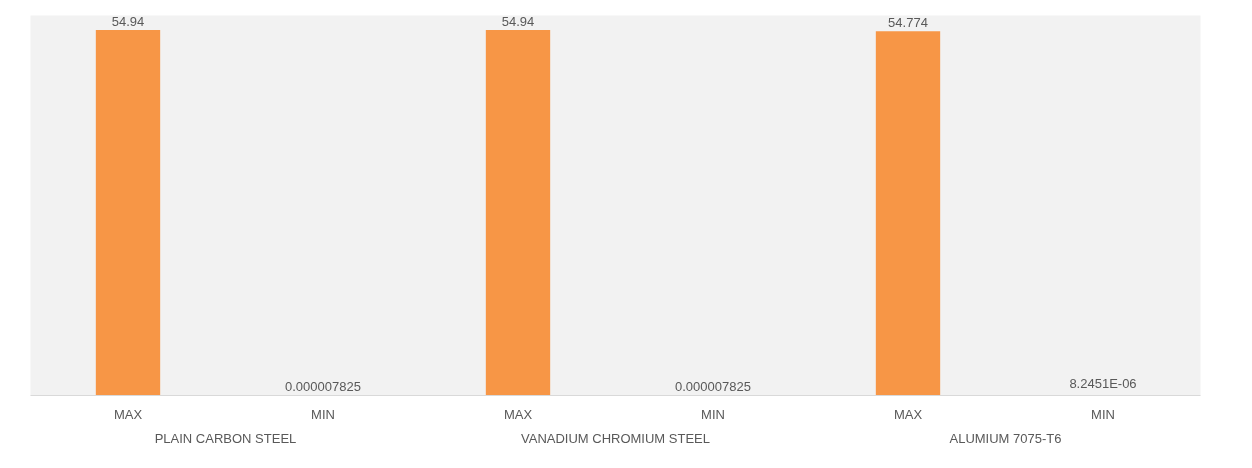 The height and width of the screenshot is (468, 1252). Describe the element at coordinates (225, 438) in the screenshot. I see `text: PLAIN CARBON STEEL` at that location.